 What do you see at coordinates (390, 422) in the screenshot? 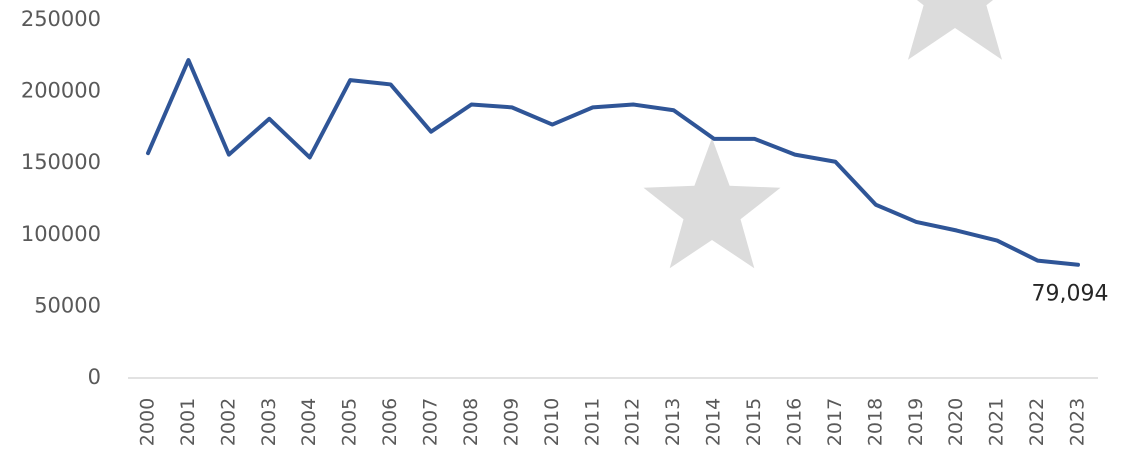
I see `x-tick-label: 2006` at bounding box center [390, 422].